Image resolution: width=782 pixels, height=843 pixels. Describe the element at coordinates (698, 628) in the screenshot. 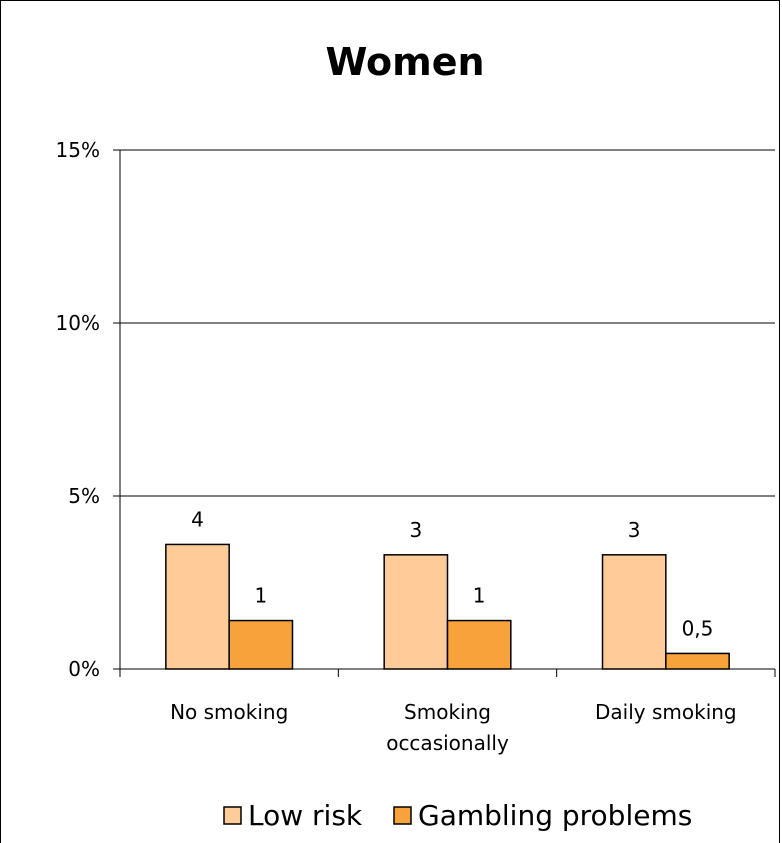

I see `data-label: 0,5` at that location.